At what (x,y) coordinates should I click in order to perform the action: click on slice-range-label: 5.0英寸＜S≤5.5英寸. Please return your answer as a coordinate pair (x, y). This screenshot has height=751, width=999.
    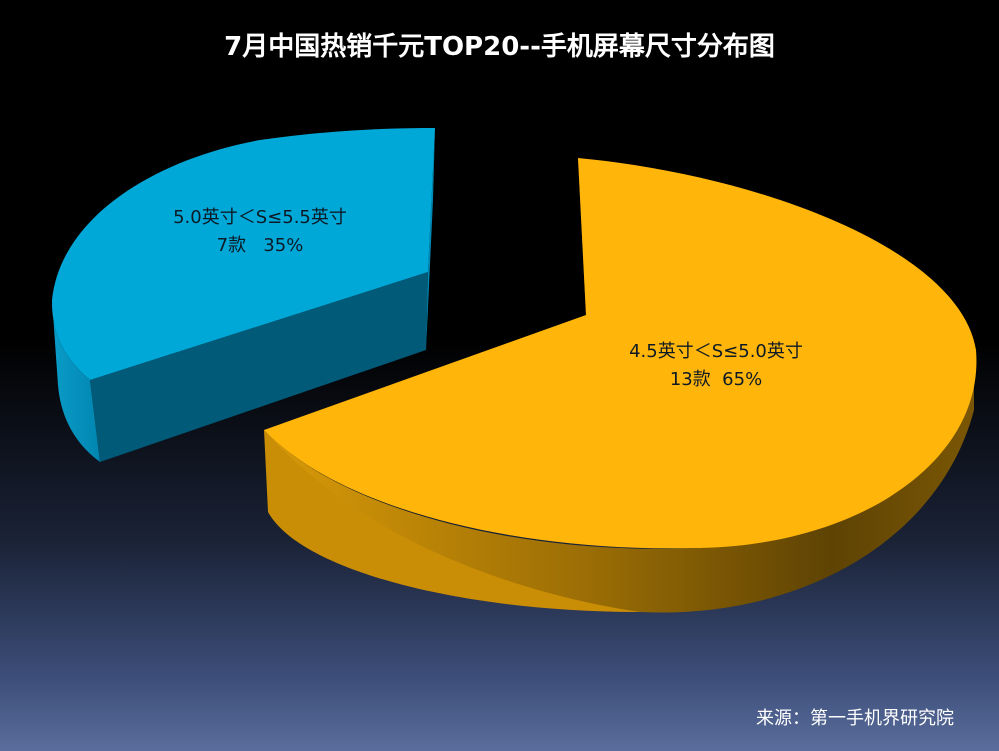
    Looking at the image, I should click on (260, 217).